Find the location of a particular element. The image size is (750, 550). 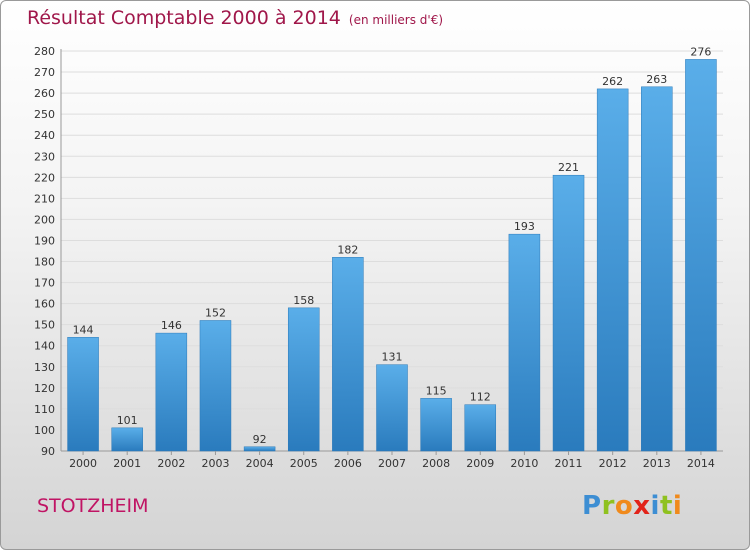

logo-letter: x is located at coordinates (642, 506).